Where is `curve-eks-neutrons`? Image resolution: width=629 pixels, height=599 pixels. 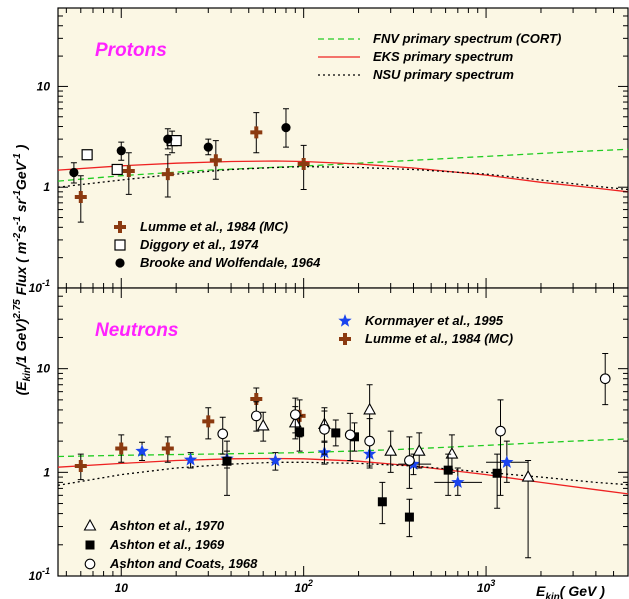 curve-eks-neutrons is located at coordinates (343, 476).